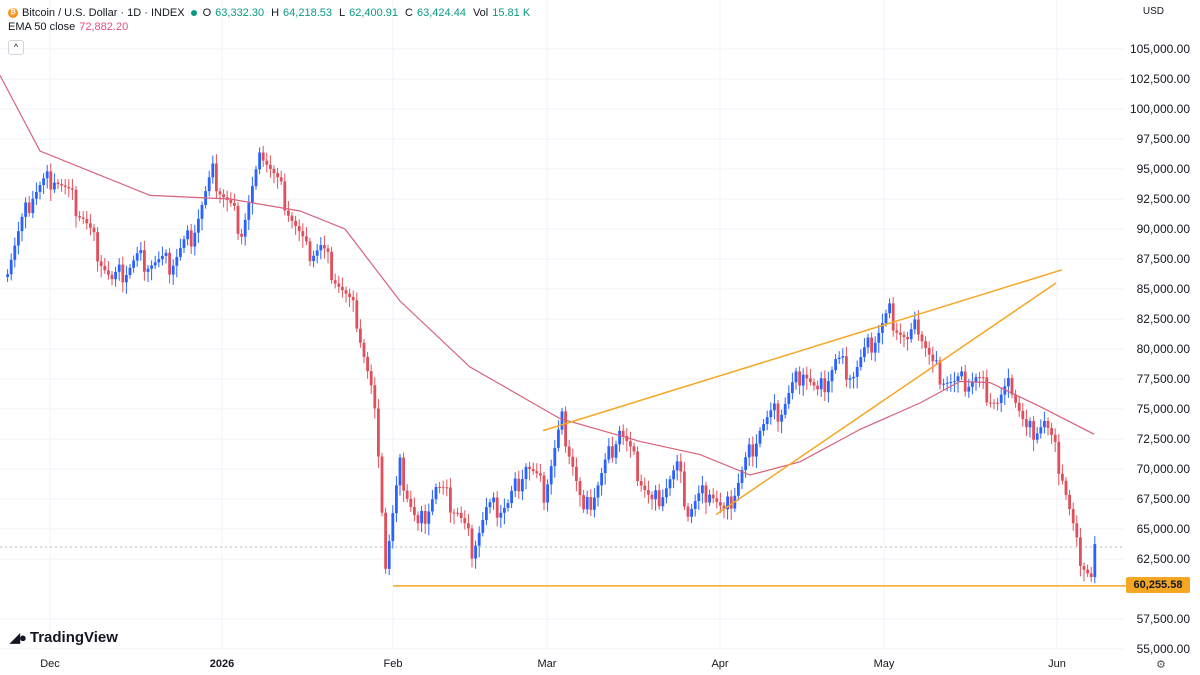 This screenshot has height=675, width=1200. What do you see at coordinates (1153, 11) in the screenshot?
I see `currency-label: USD` at bounding box center [1153, 11].